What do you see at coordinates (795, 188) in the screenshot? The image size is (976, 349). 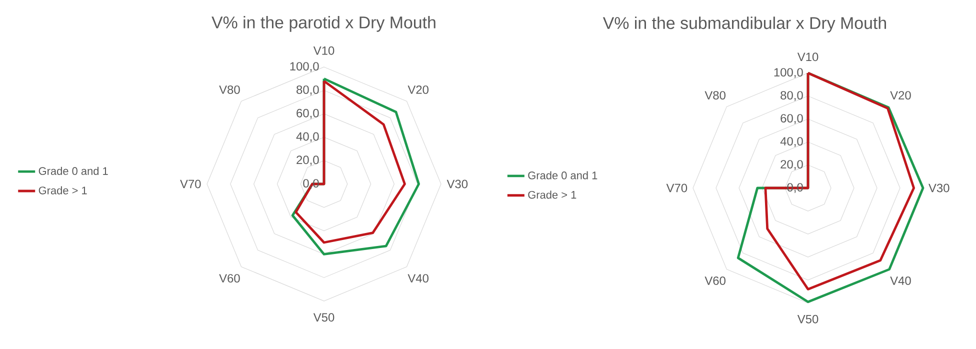 I see `y-tick-label: 0,0` at bounding box center [795, 188].